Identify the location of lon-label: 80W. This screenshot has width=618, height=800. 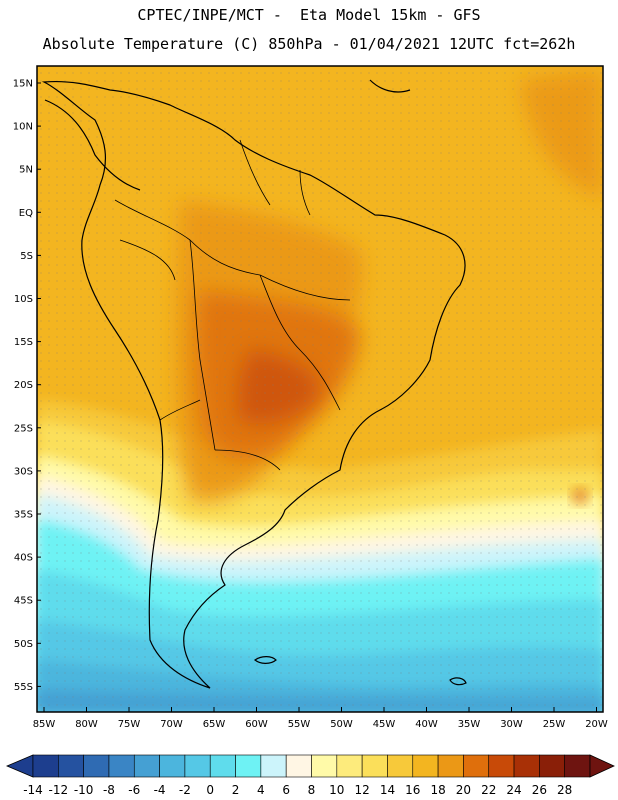
(86, 724).